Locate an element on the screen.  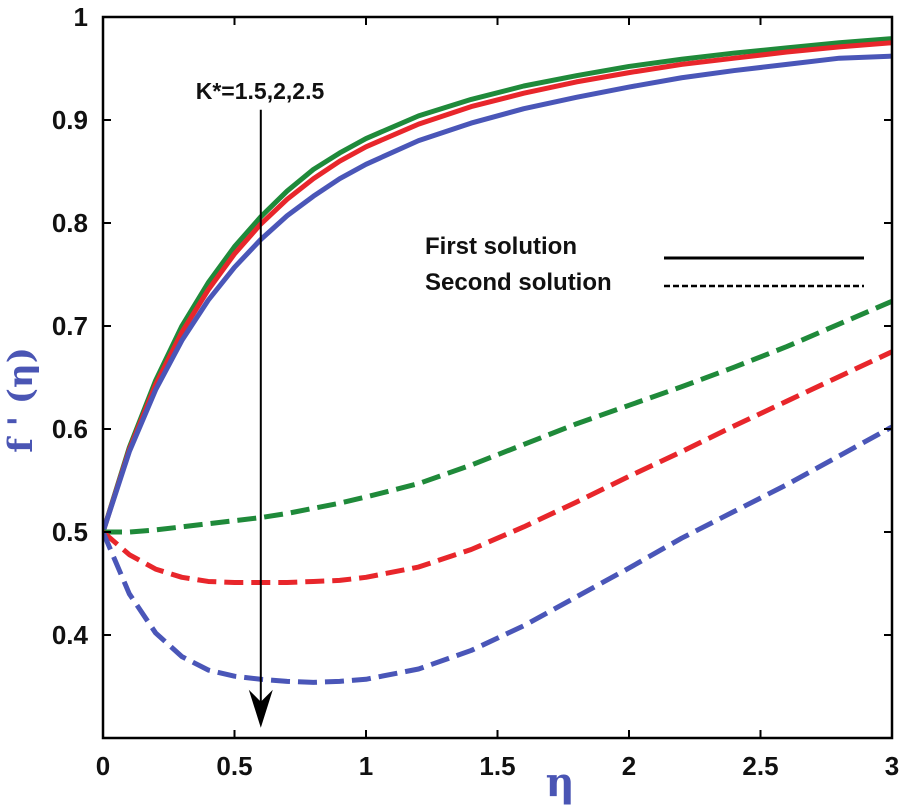
y-tick-label: 0.9 is located at coordinates (70, 120).